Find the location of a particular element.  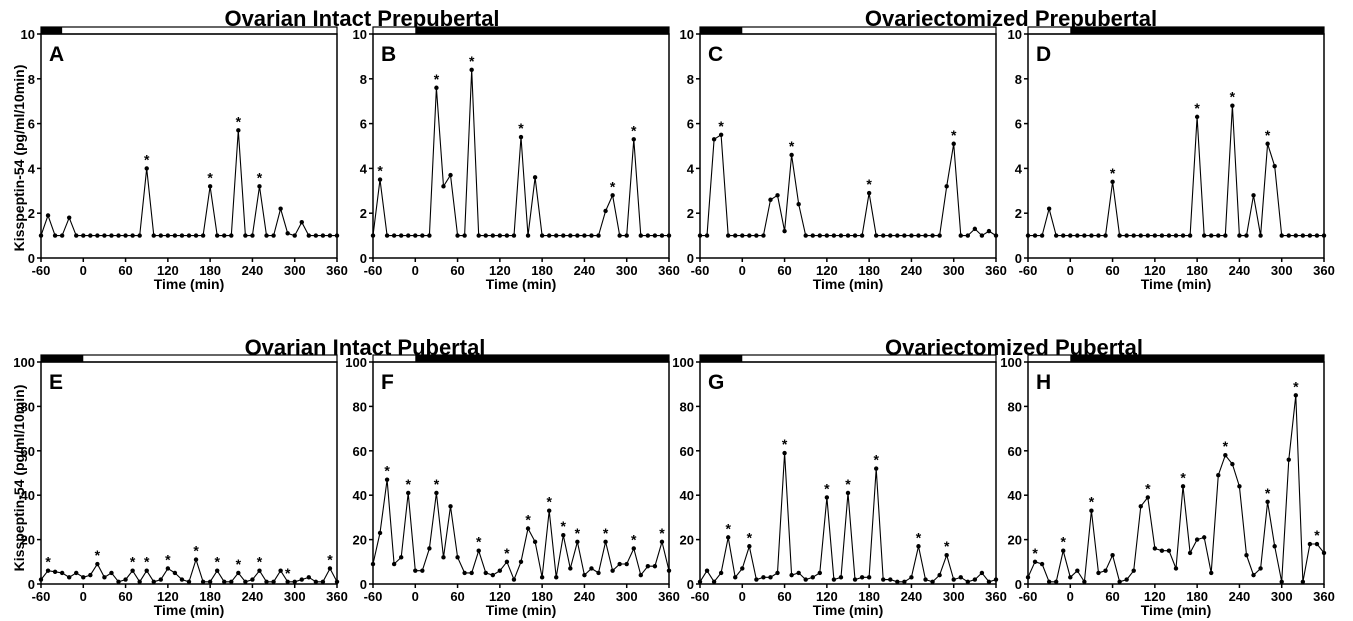

x-tick-label: 300 is located at coordinates (295, 270).